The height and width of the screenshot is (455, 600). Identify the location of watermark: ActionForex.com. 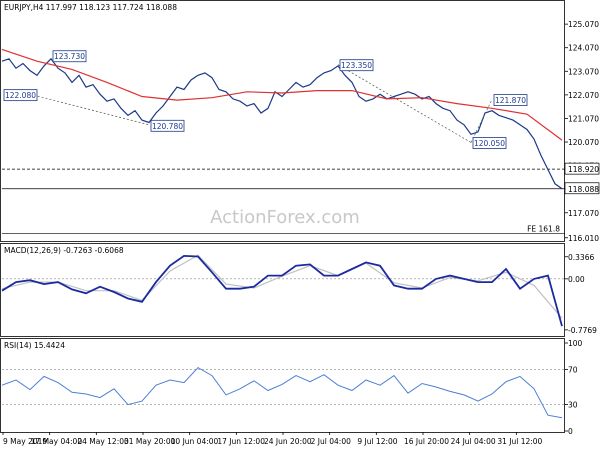
(285, 217).